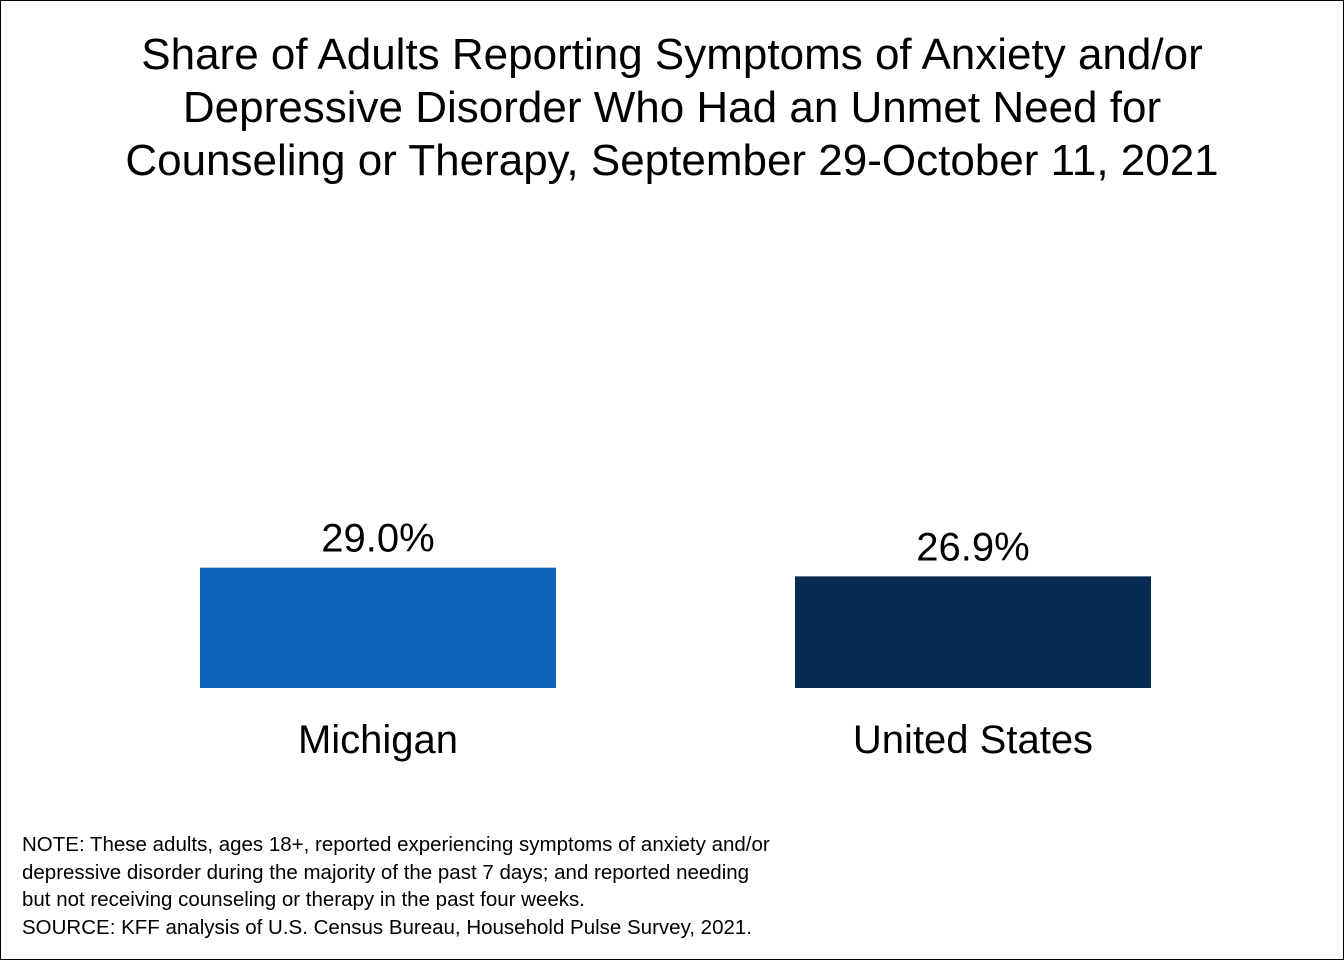  Describe the element at coordinates (973, 632) in the screenshot. I see `bar-united-states` at that location.